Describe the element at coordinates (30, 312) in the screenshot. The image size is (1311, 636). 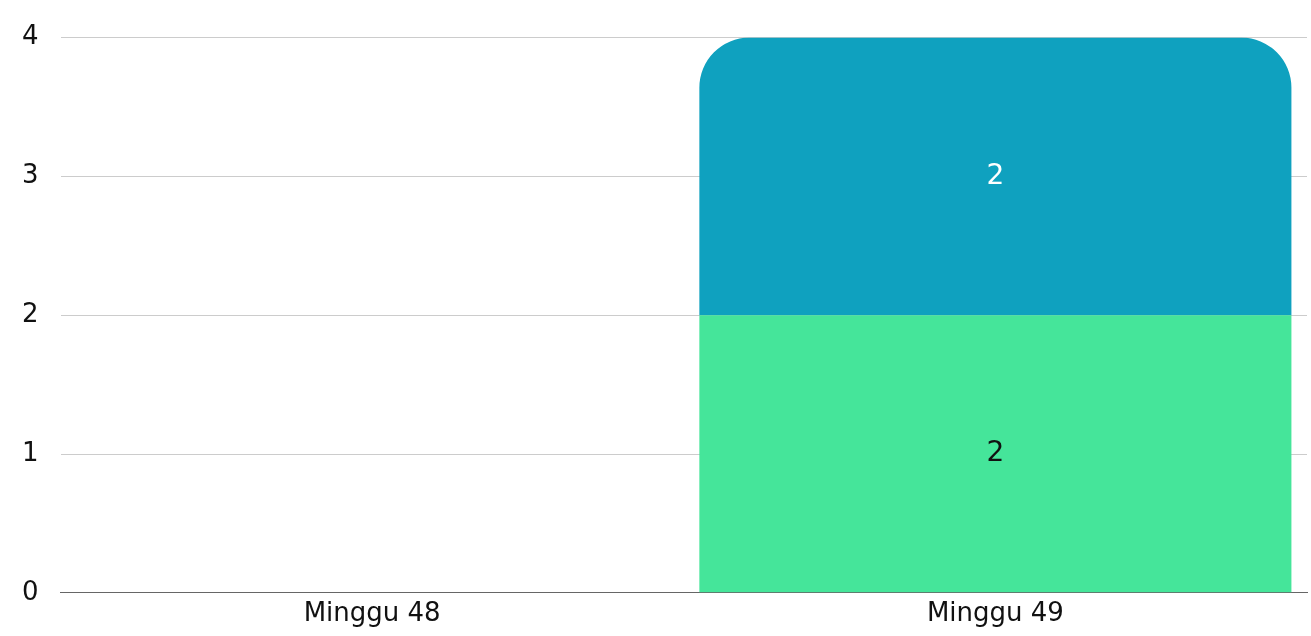
I see `y-tick-label: 2` at that location.